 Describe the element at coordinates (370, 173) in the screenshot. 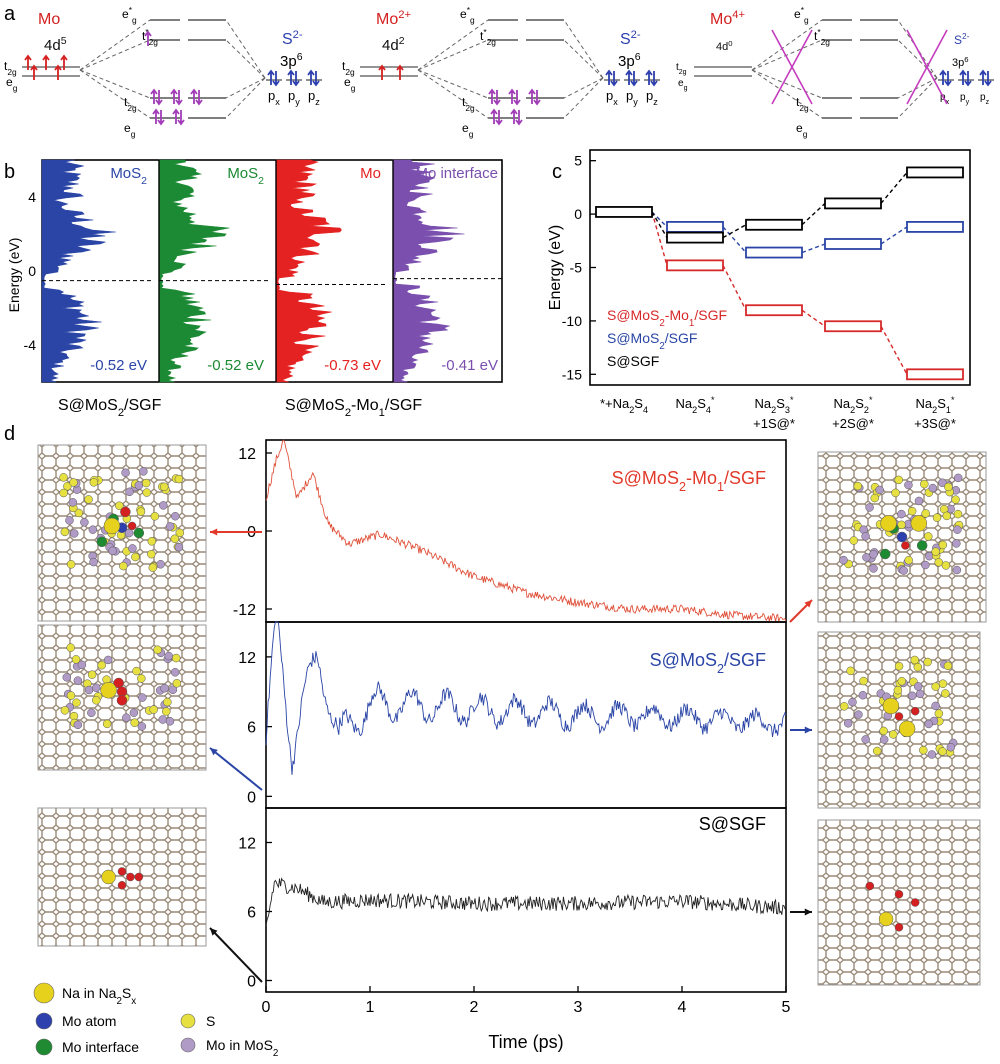

I see `dos-column-title: Mo` at that location.